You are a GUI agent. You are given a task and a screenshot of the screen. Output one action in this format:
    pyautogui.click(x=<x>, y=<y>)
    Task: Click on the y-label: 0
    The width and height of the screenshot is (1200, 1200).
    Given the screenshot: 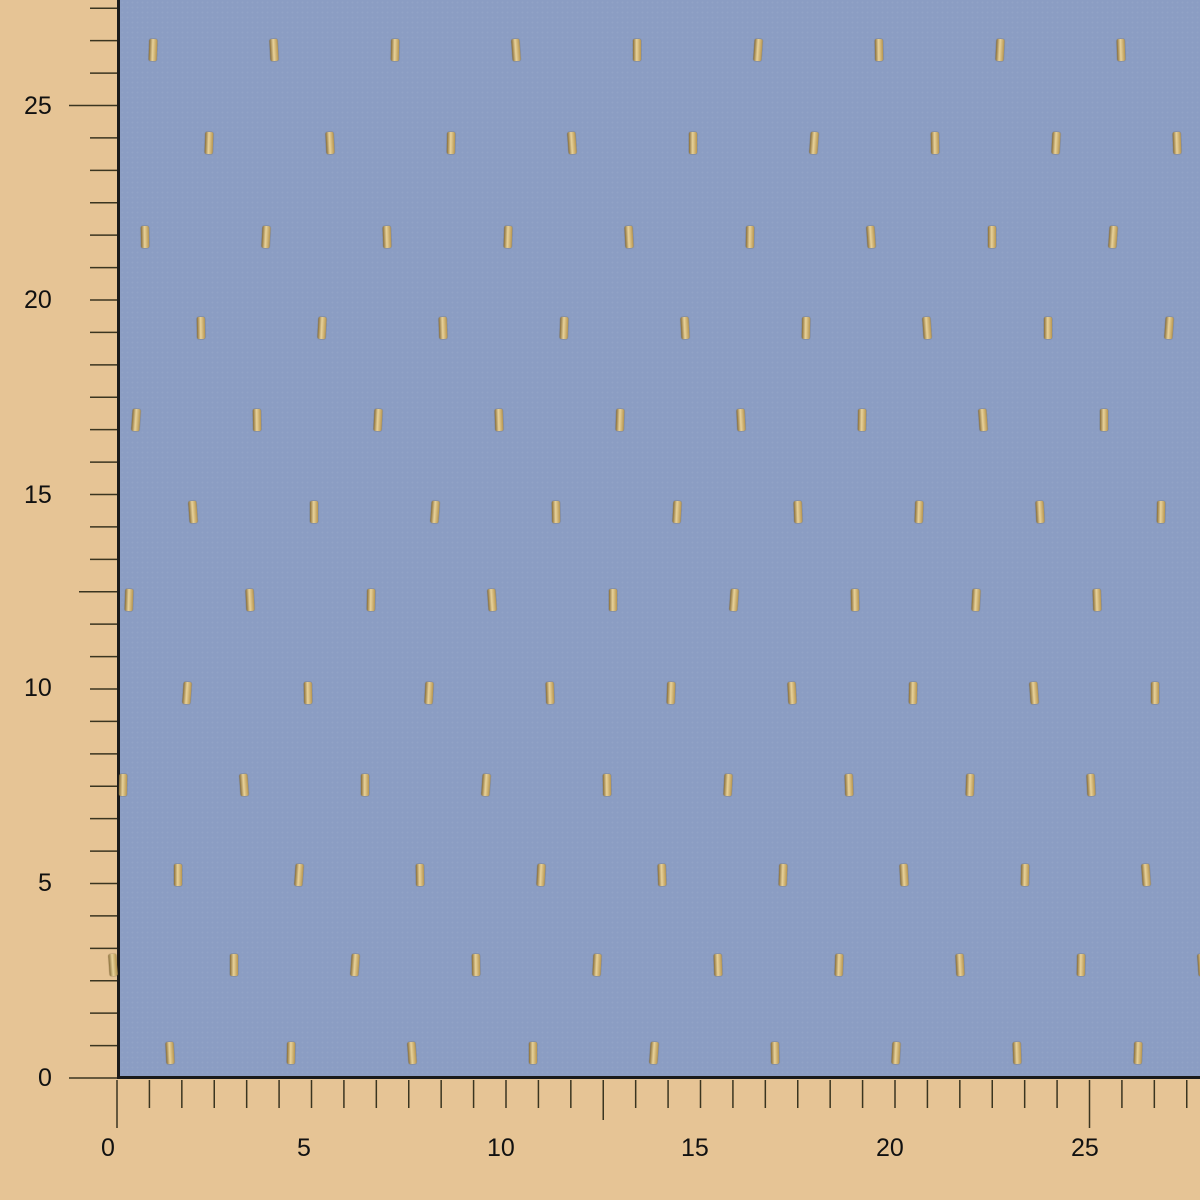 What is the action you would take?
    pyautogui.click(x=45, y=1078)
    